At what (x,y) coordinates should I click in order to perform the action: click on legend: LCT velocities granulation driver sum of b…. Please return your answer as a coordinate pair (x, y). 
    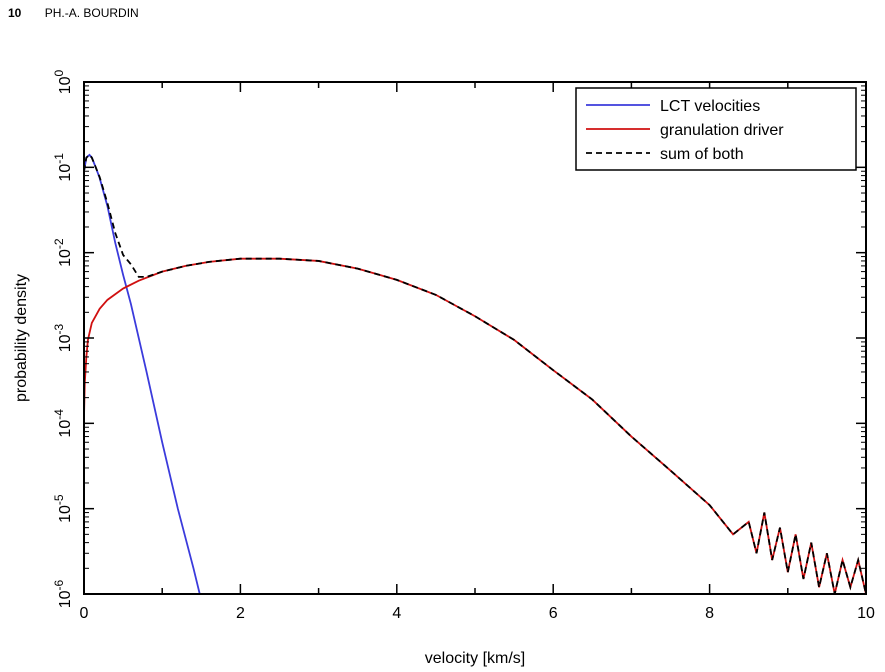
    Looking at the image, I should click on (716, 129).